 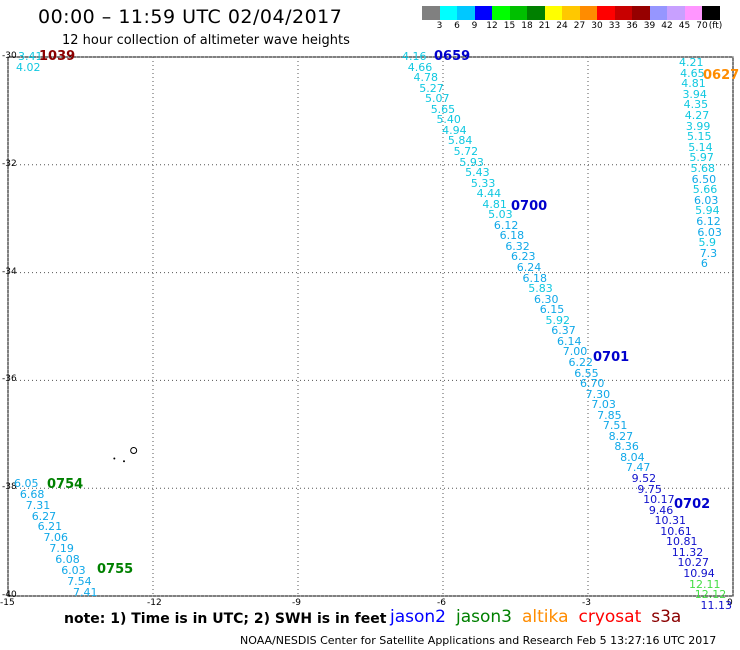 I want to click on wave-height-value: 6.21, so click(x=50, y=527).